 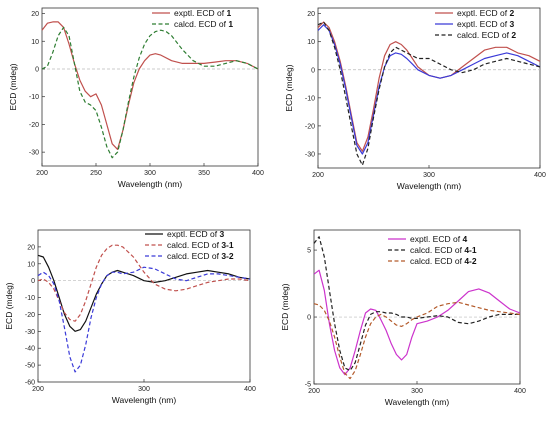 I want to click on legend-entry: exptl. ECD of 2, so click(x=485, y=13).